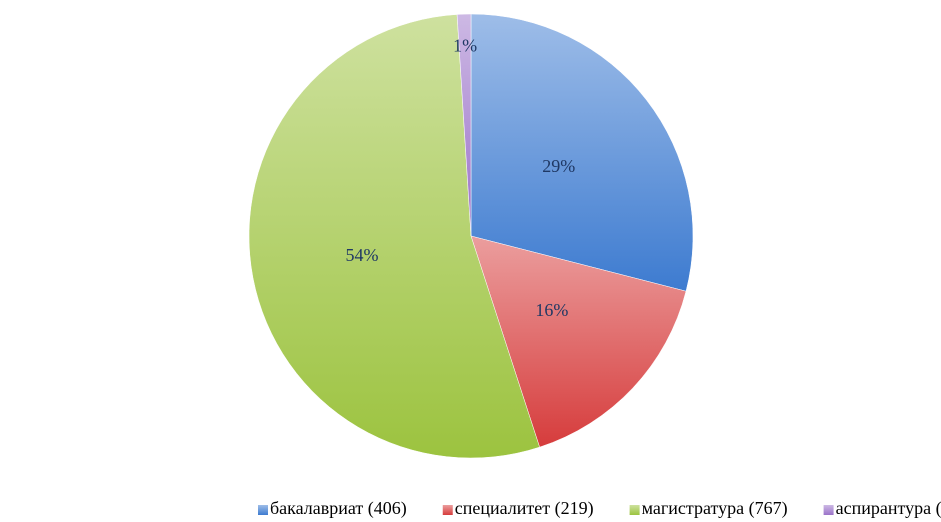 The width and height of the screenshot is (941, 522). I want to click on data-label: 54%, so click(361, 255).